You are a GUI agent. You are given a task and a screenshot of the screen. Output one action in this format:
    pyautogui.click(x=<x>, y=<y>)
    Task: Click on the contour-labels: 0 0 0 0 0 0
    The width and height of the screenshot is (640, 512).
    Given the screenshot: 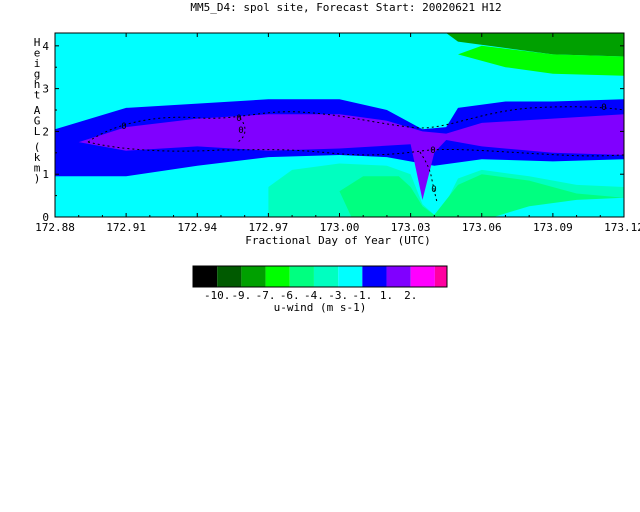 What is the action you would take?
    pyautogui.click(x=363, y=149)
    